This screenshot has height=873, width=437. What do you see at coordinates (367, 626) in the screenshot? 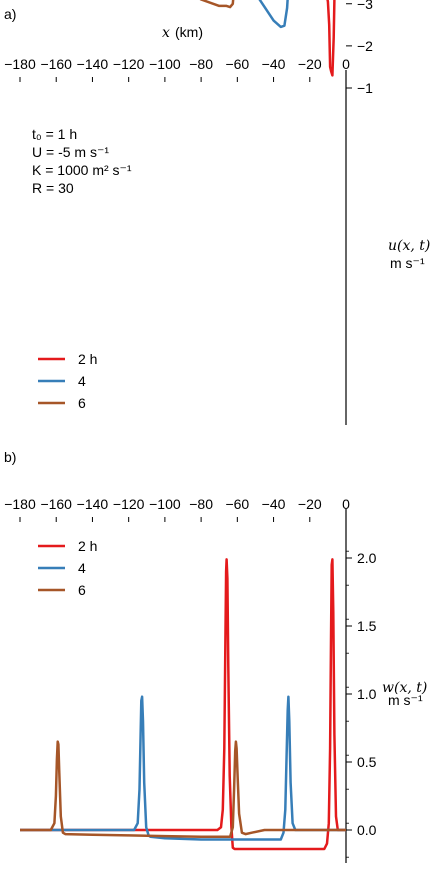
I see `y-tick-label: 1.5` at bounding box center [367, 626].